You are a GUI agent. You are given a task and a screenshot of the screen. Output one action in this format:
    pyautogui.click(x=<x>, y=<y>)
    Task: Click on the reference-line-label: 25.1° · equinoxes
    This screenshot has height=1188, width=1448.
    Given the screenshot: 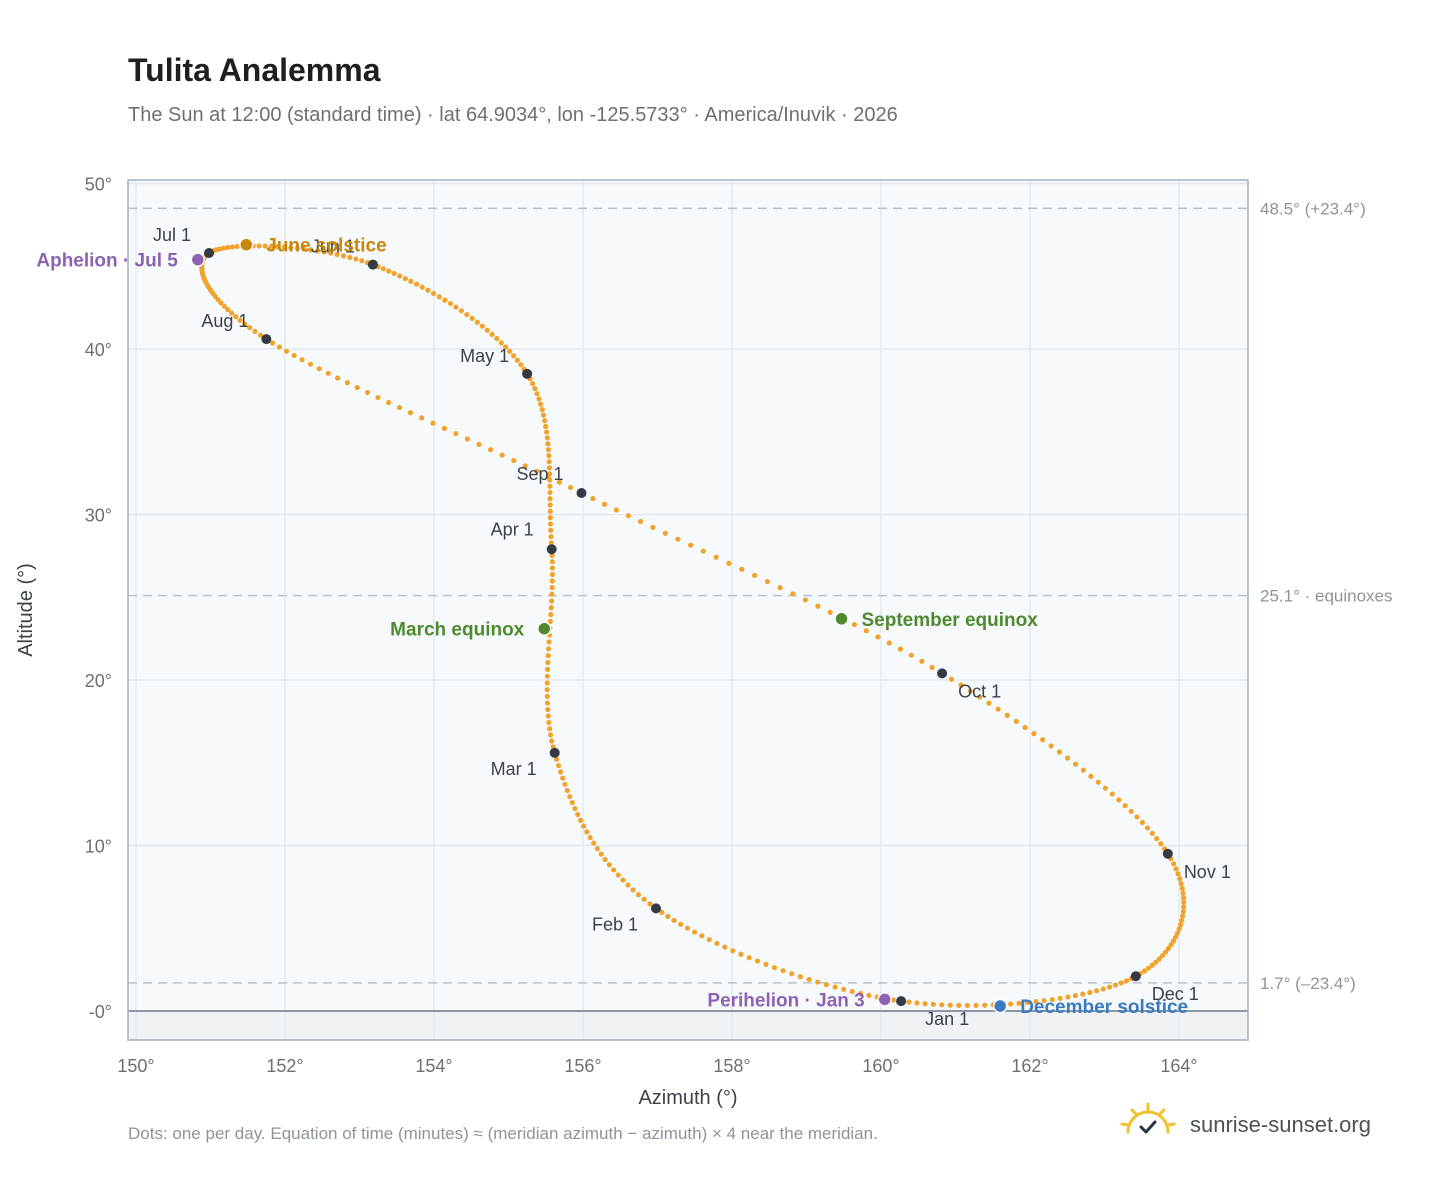 What is the action you would take?
    pyautogui.click(x=1326, y=596)
    